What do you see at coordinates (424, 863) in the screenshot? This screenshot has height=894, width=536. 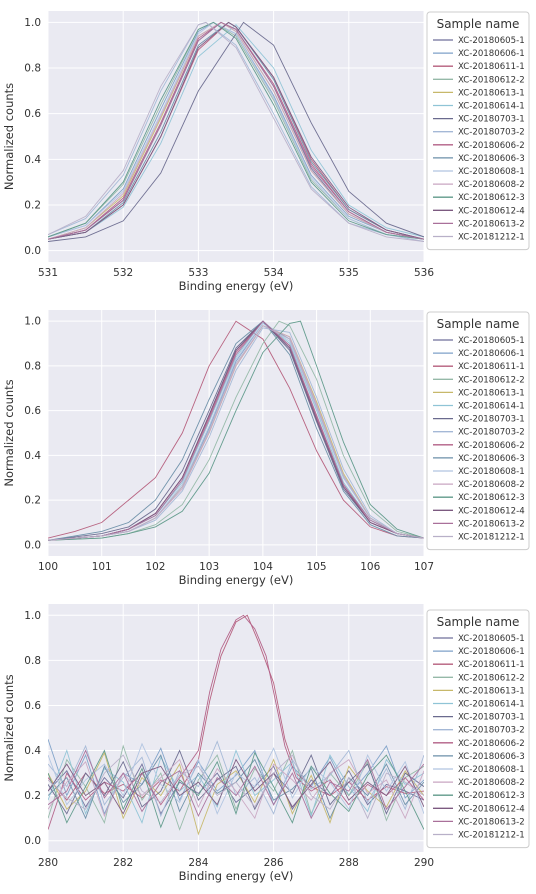 I see `x-tick-label: 290` at bounding box center [424, 863].